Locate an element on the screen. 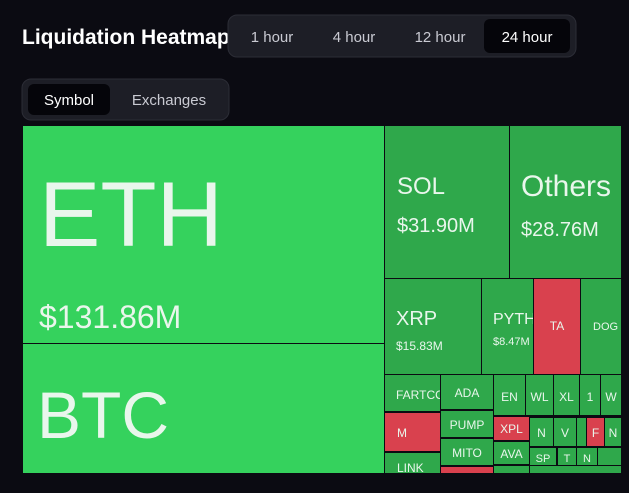  timeframe-tab: 1 hour is located at coordinates (272, 37).